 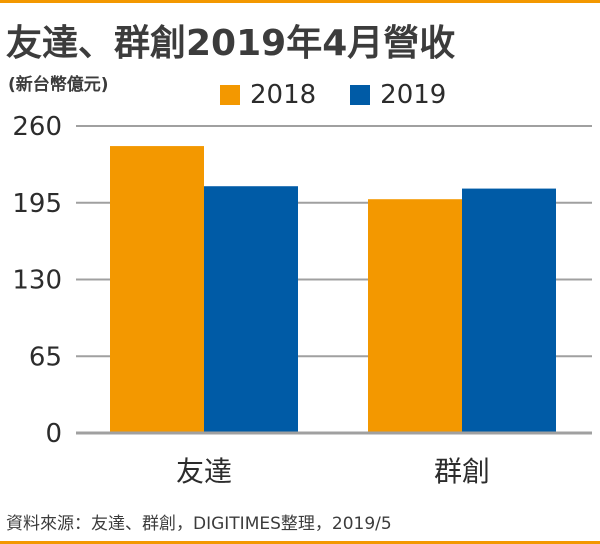 I want to click on legend-item-2019: 2019, so click(x=398, y=95).